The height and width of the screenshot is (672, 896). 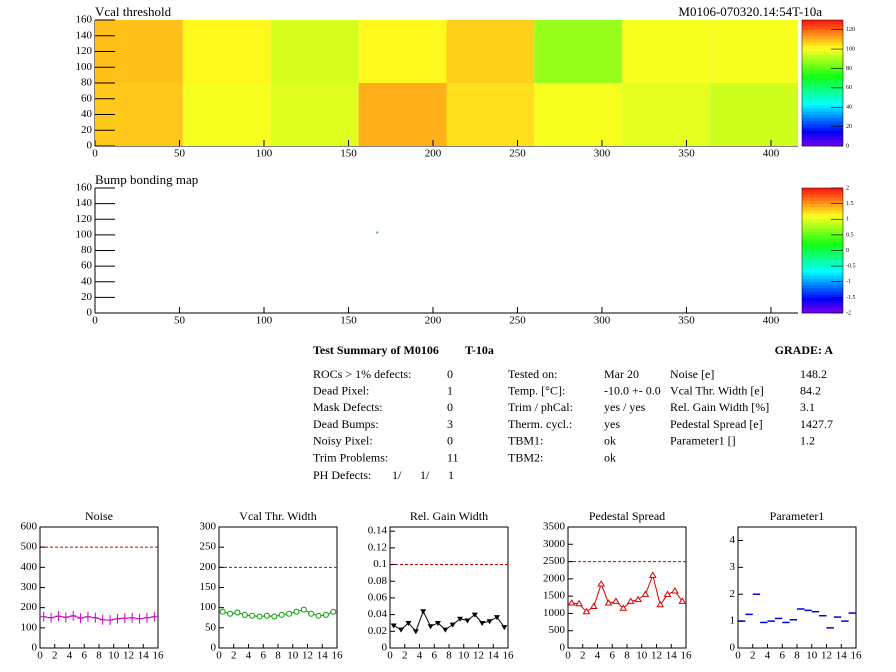 What do you see at coordinates (525, 441) in the screenshot?
I see `summary-label: TBM1:` at bounding box center [525, 441].